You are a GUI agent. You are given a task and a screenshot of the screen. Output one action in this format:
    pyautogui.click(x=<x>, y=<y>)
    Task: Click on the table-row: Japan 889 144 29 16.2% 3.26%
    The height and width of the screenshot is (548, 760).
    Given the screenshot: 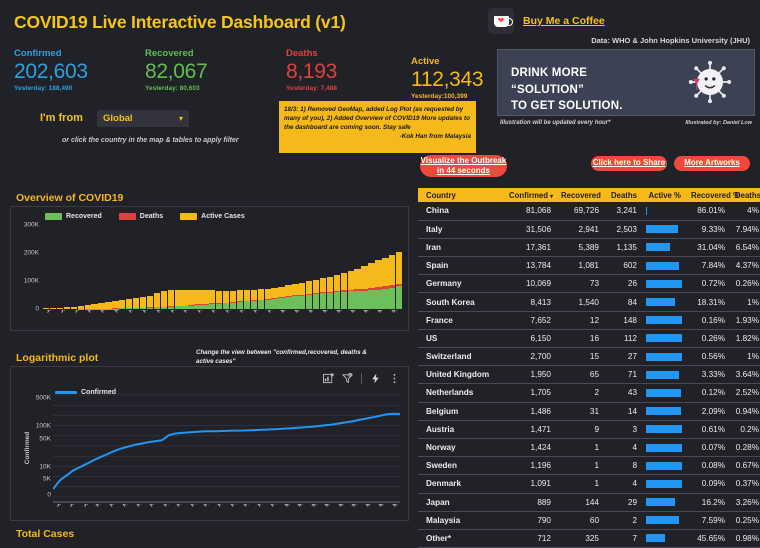 What is the action you would take?
    pyautogui.click(x=589, y=502)
    